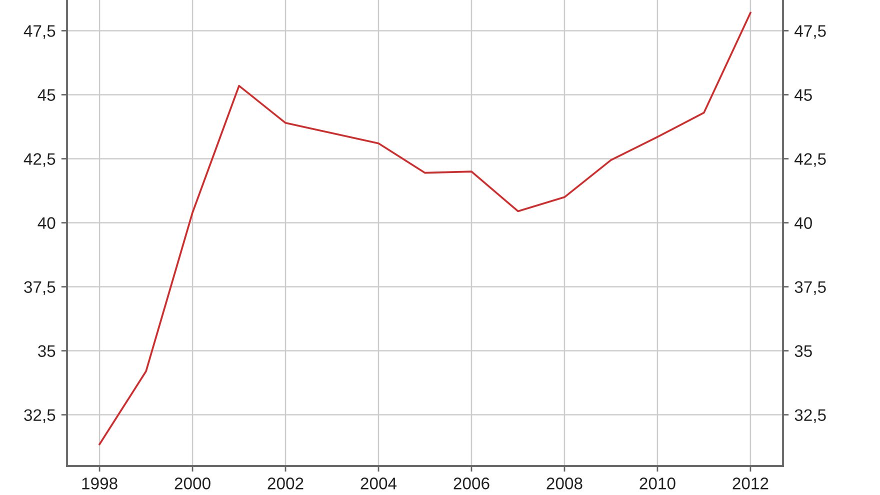 The height and width of the screenshot is (495, 880). Describe the element at coordinates (564, 484) in the screenshot. I see `x-tick-label: 2008` at that location.